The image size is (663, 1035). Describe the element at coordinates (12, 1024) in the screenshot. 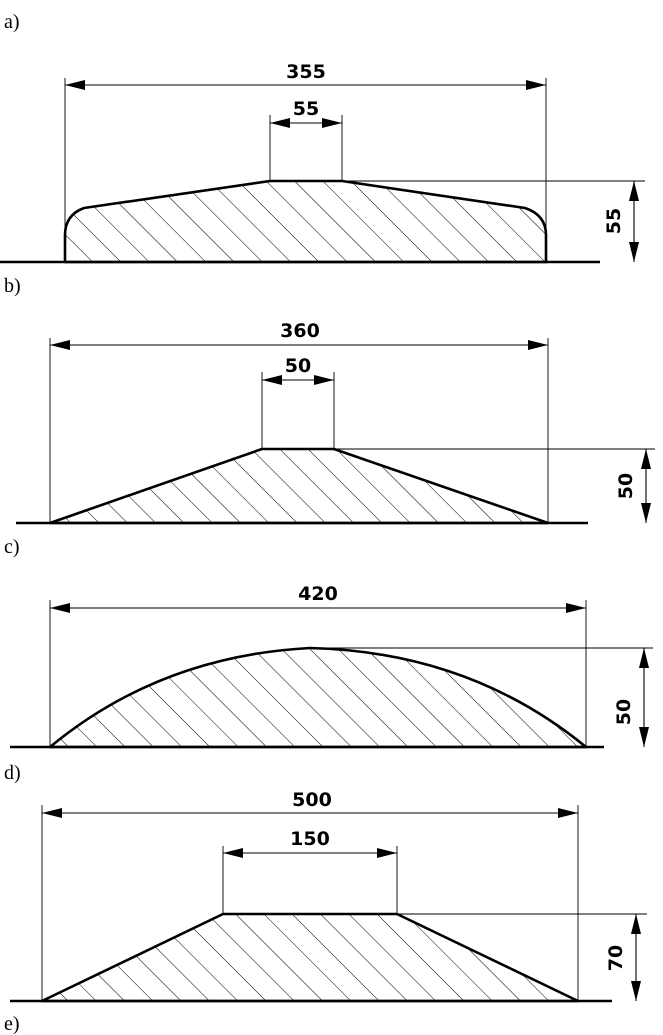

I see `panel-e-label: e)` at that location.